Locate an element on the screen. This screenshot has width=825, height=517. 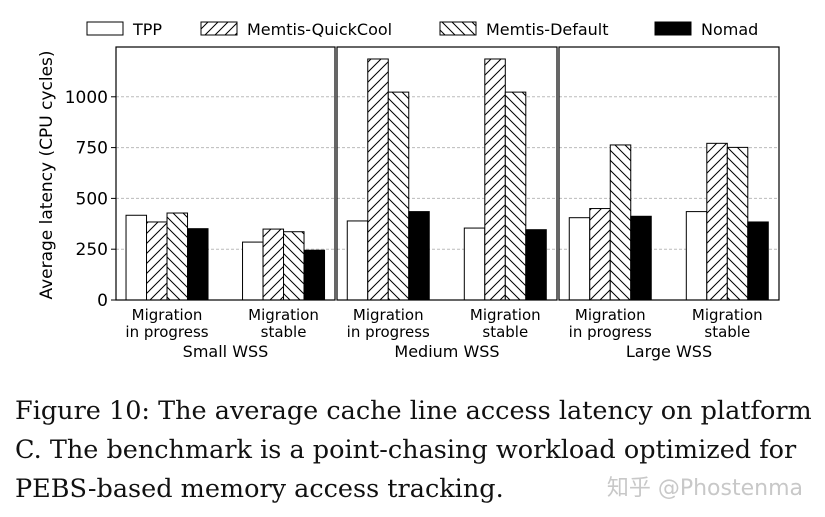
y-tick-label: 250 is located at coordinates (92, 250).